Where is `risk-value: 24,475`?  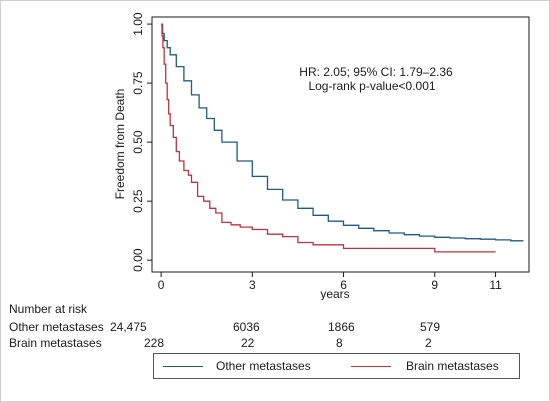 risk-value: 24,475 is located at coordinates (128, 327).